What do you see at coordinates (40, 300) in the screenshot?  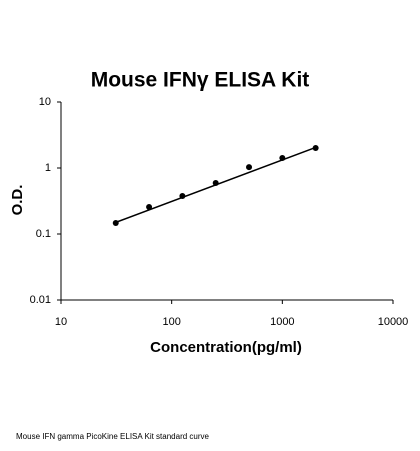 I see `y-tick-label: 0.01` at bounding box center [40, 300].